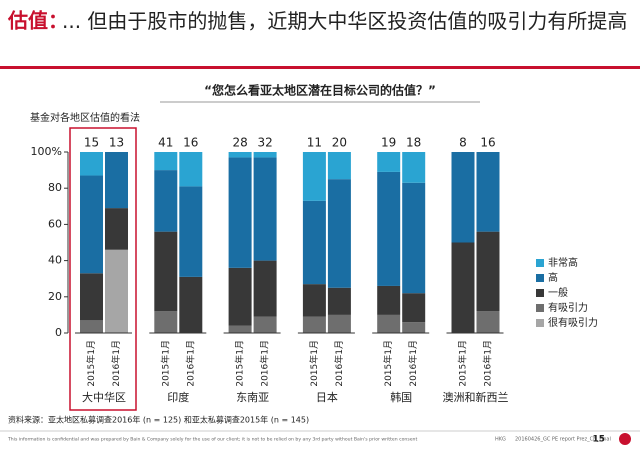 This screenshot has width=640, height=452. Describe the element at coordinates (46, 151) in the screenshot. I see `y-tick-label: 100%` at that location.